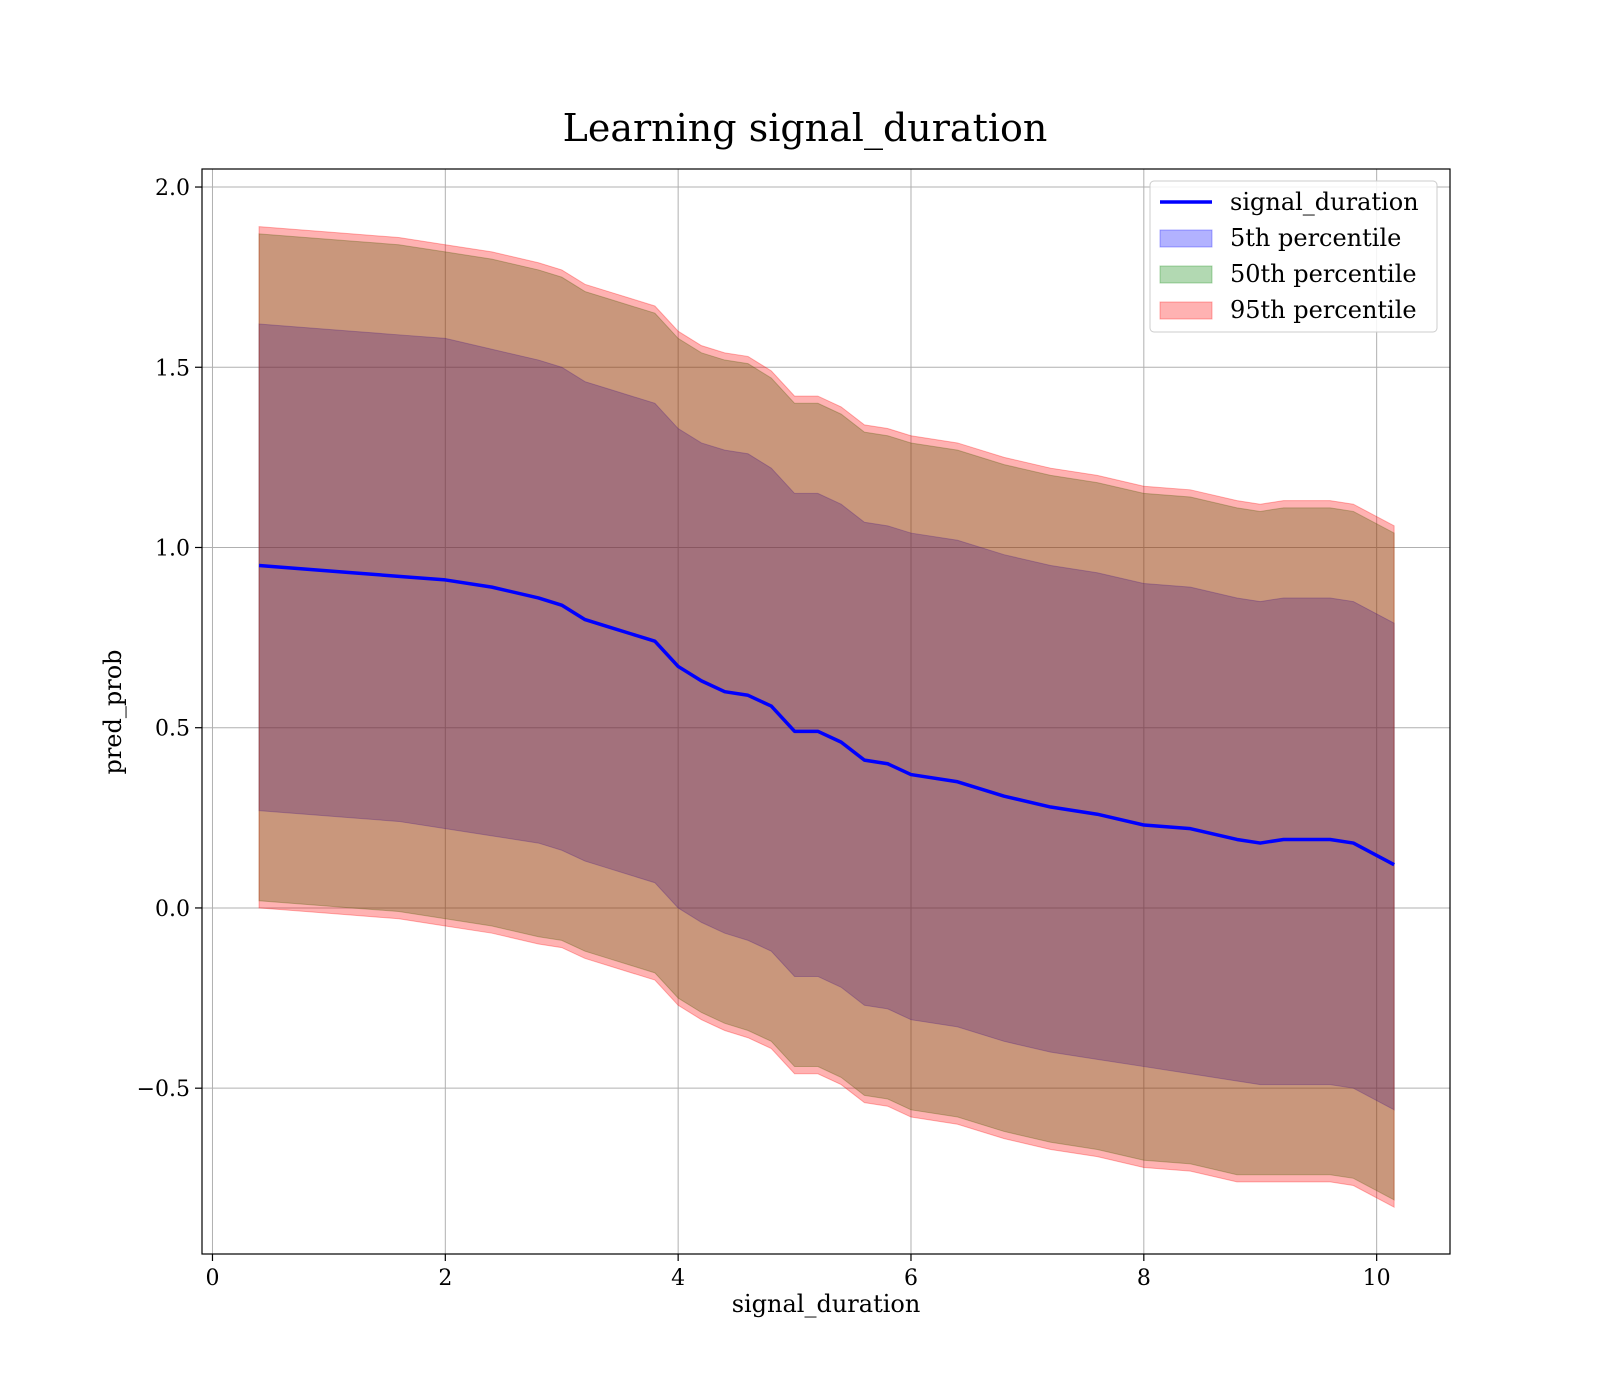 This screenshot has height=1400, width=1600. Describe the element at coordinates (1144, 1278) in the screenshot. I see `x-tick-label: 8` at that location.